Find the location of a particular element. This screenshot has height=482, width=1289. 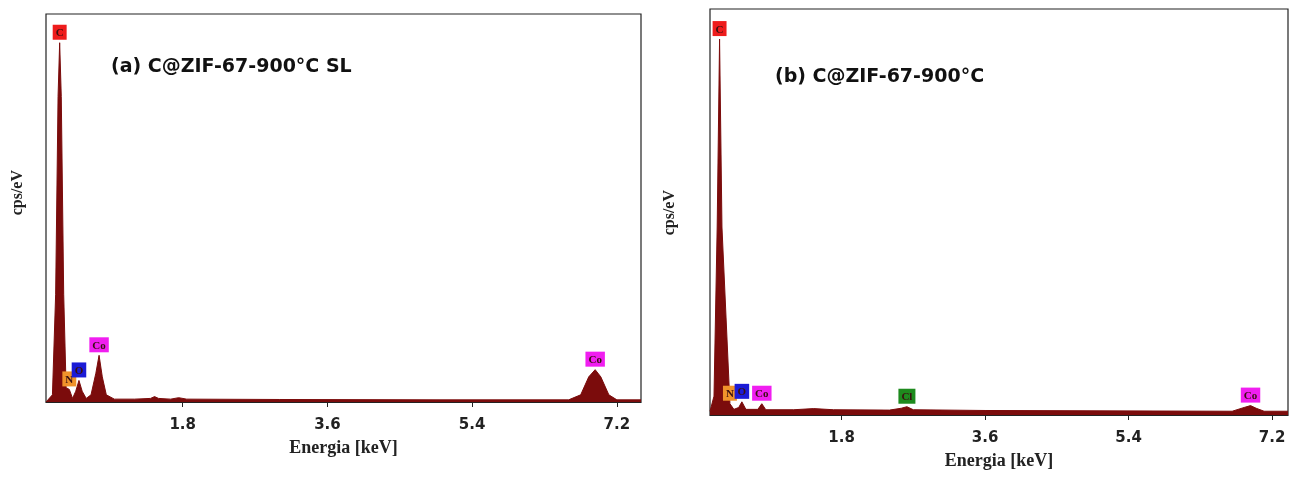

text: (a) C@ZIF-67-900°C SL is located at coordinates (231, 64).